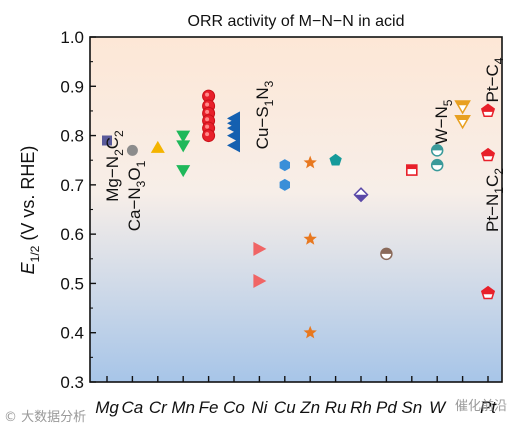 The width and height of the screenshot is (524, 428). Describe the element at coordinates (361, 407) in the screenshot. I see `x-tick-label-rh: Rh` at that location.